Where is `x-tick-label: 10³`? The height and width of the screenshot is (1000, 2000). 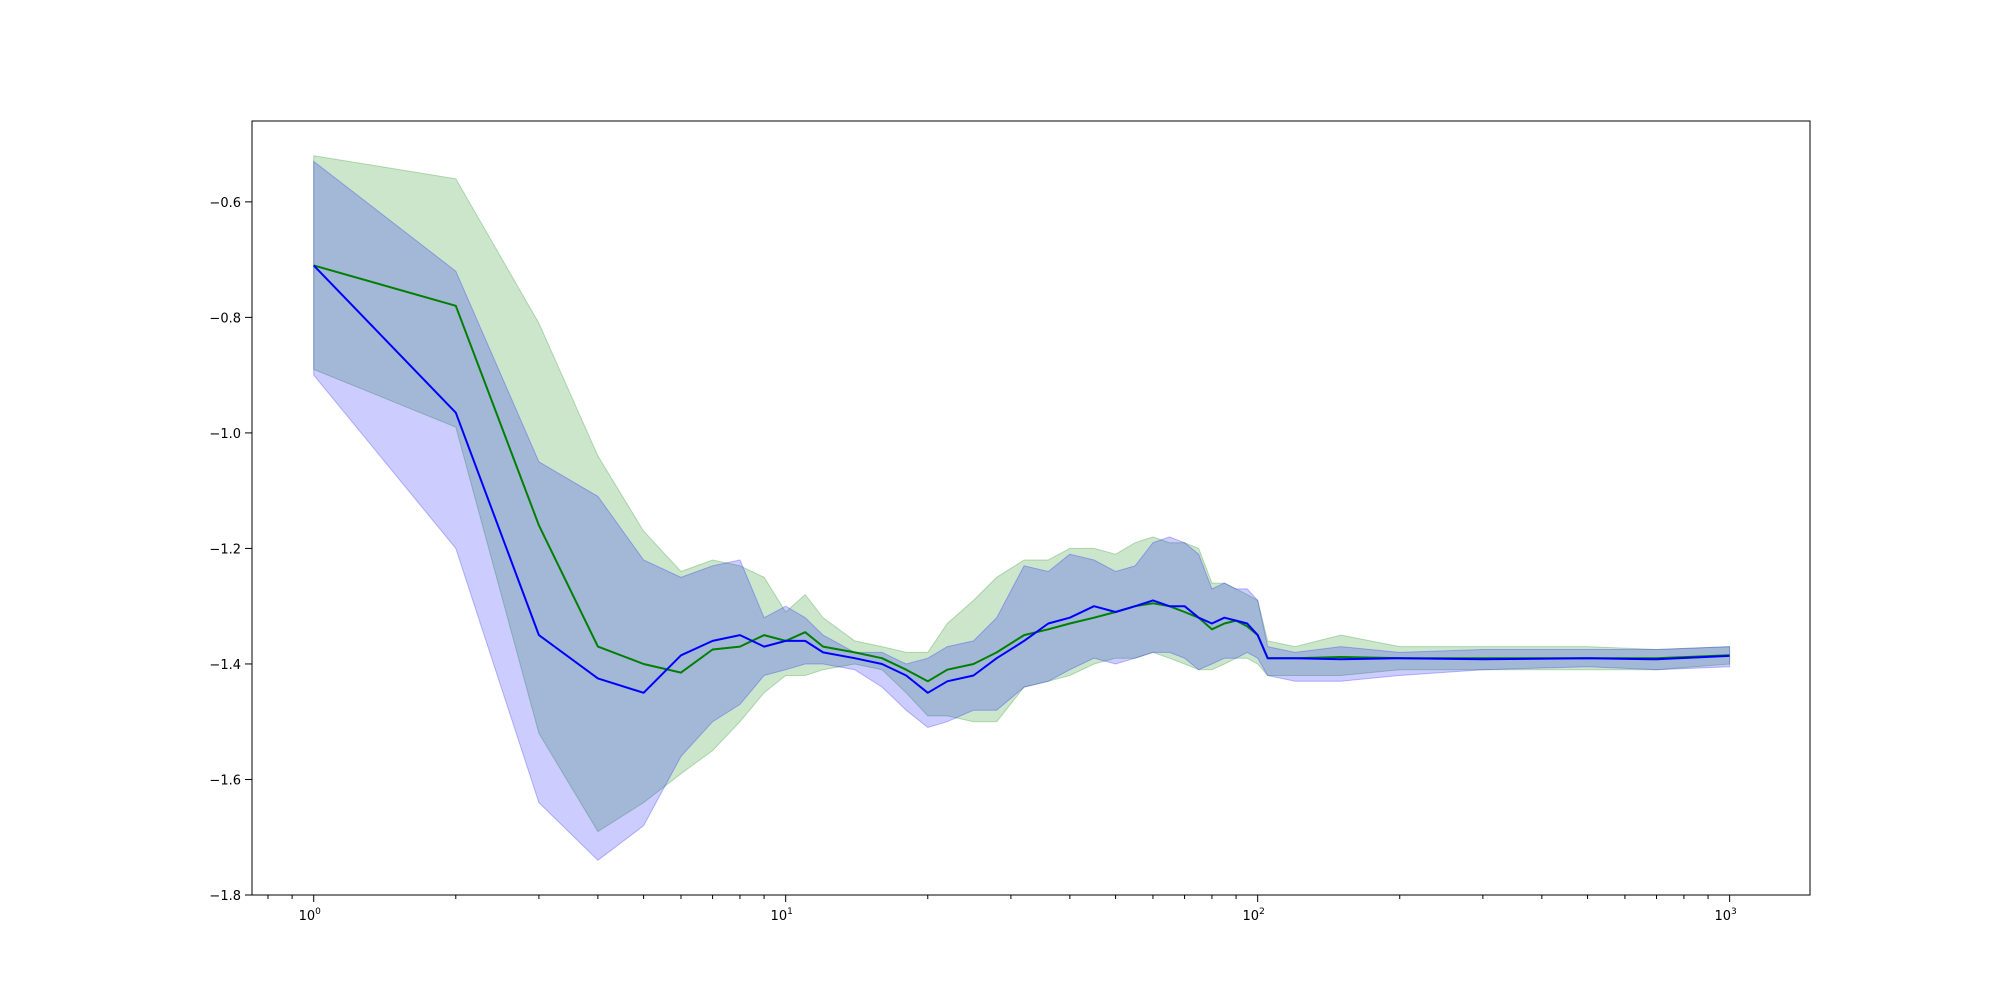
x-tick-label: 10³ is located at coordinates (1726, 915).